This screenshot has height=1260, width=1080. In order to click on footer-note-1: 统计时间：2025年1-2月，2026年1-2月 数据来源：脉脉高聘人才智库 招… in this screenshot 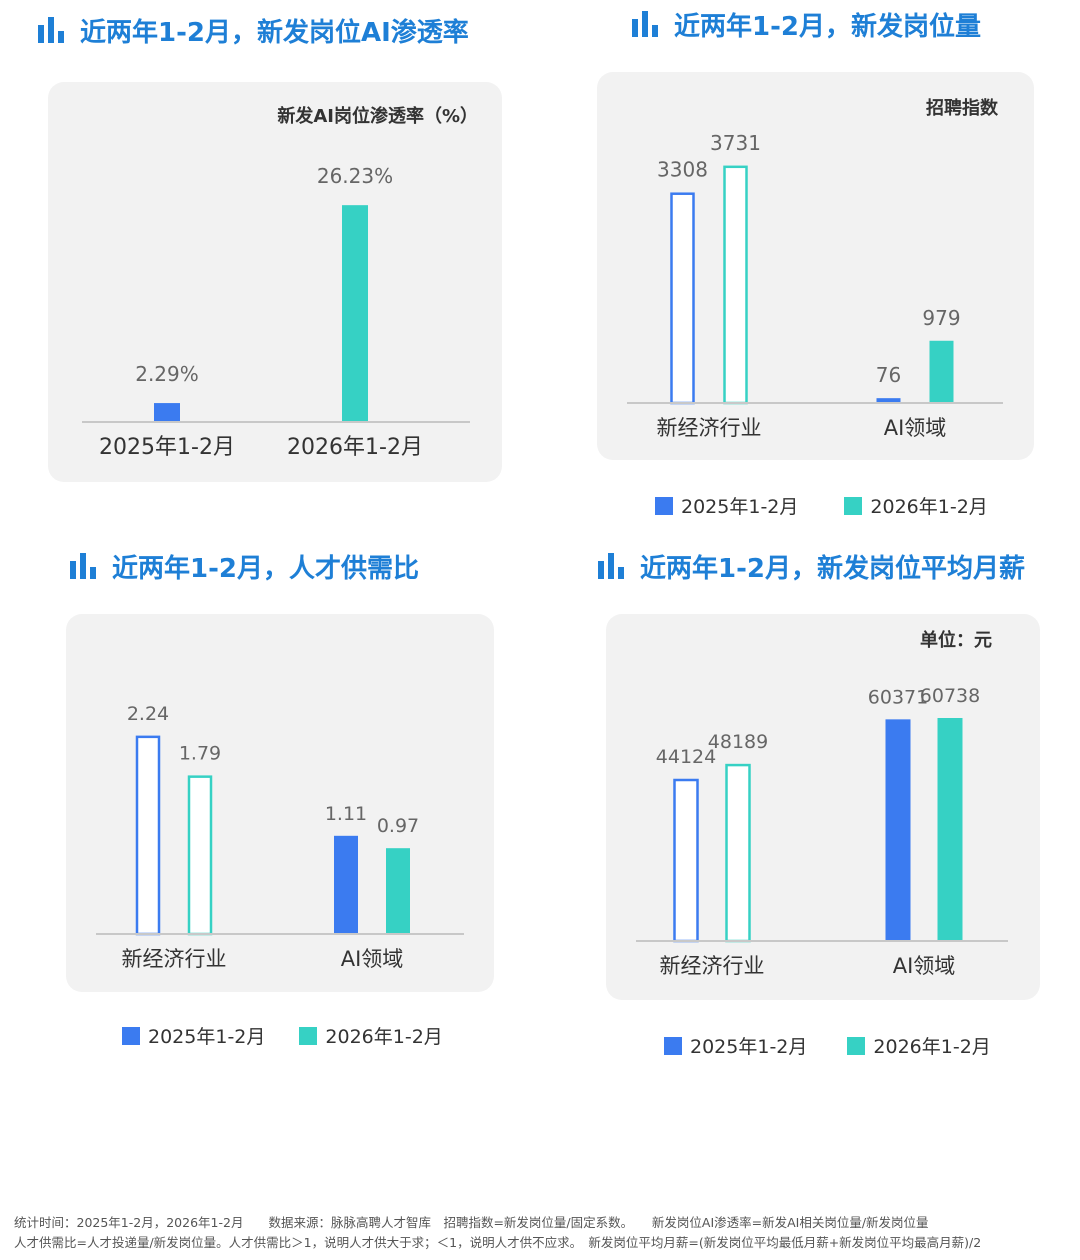, I will do `click(471, 1222)`.